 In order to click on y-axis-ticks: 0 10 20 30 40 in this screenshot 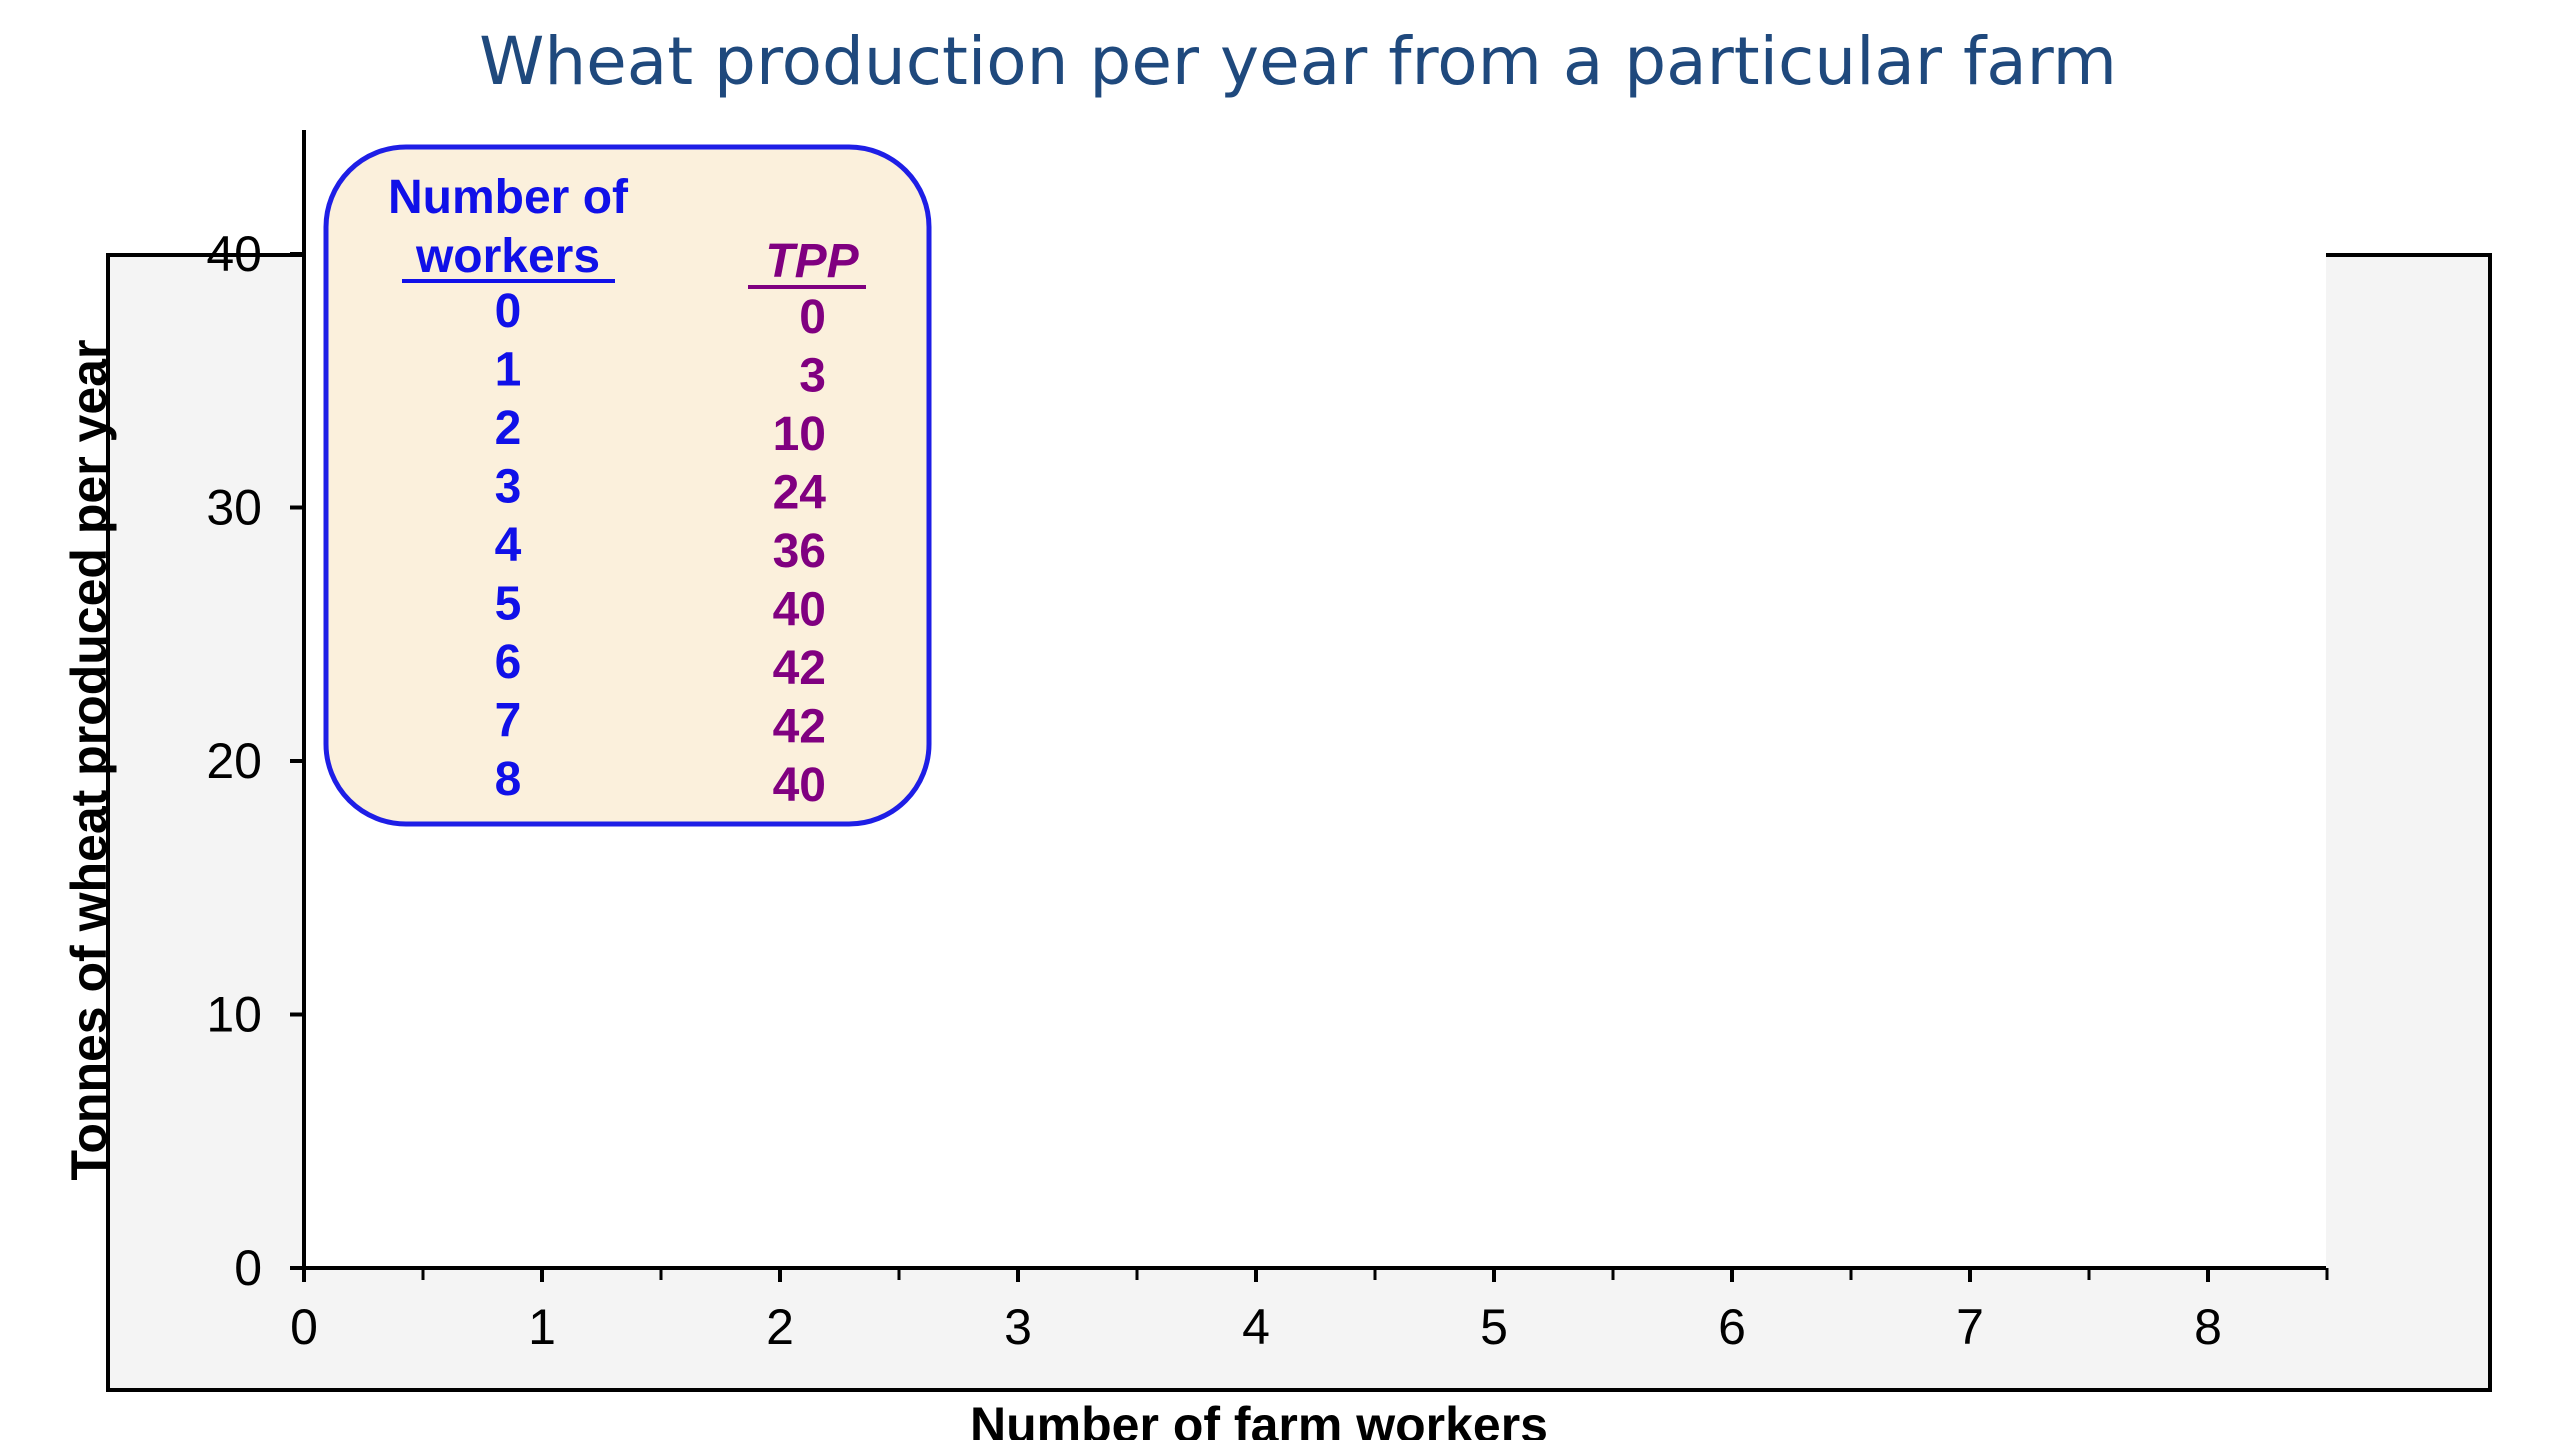, I will do `click(255, 761)`.